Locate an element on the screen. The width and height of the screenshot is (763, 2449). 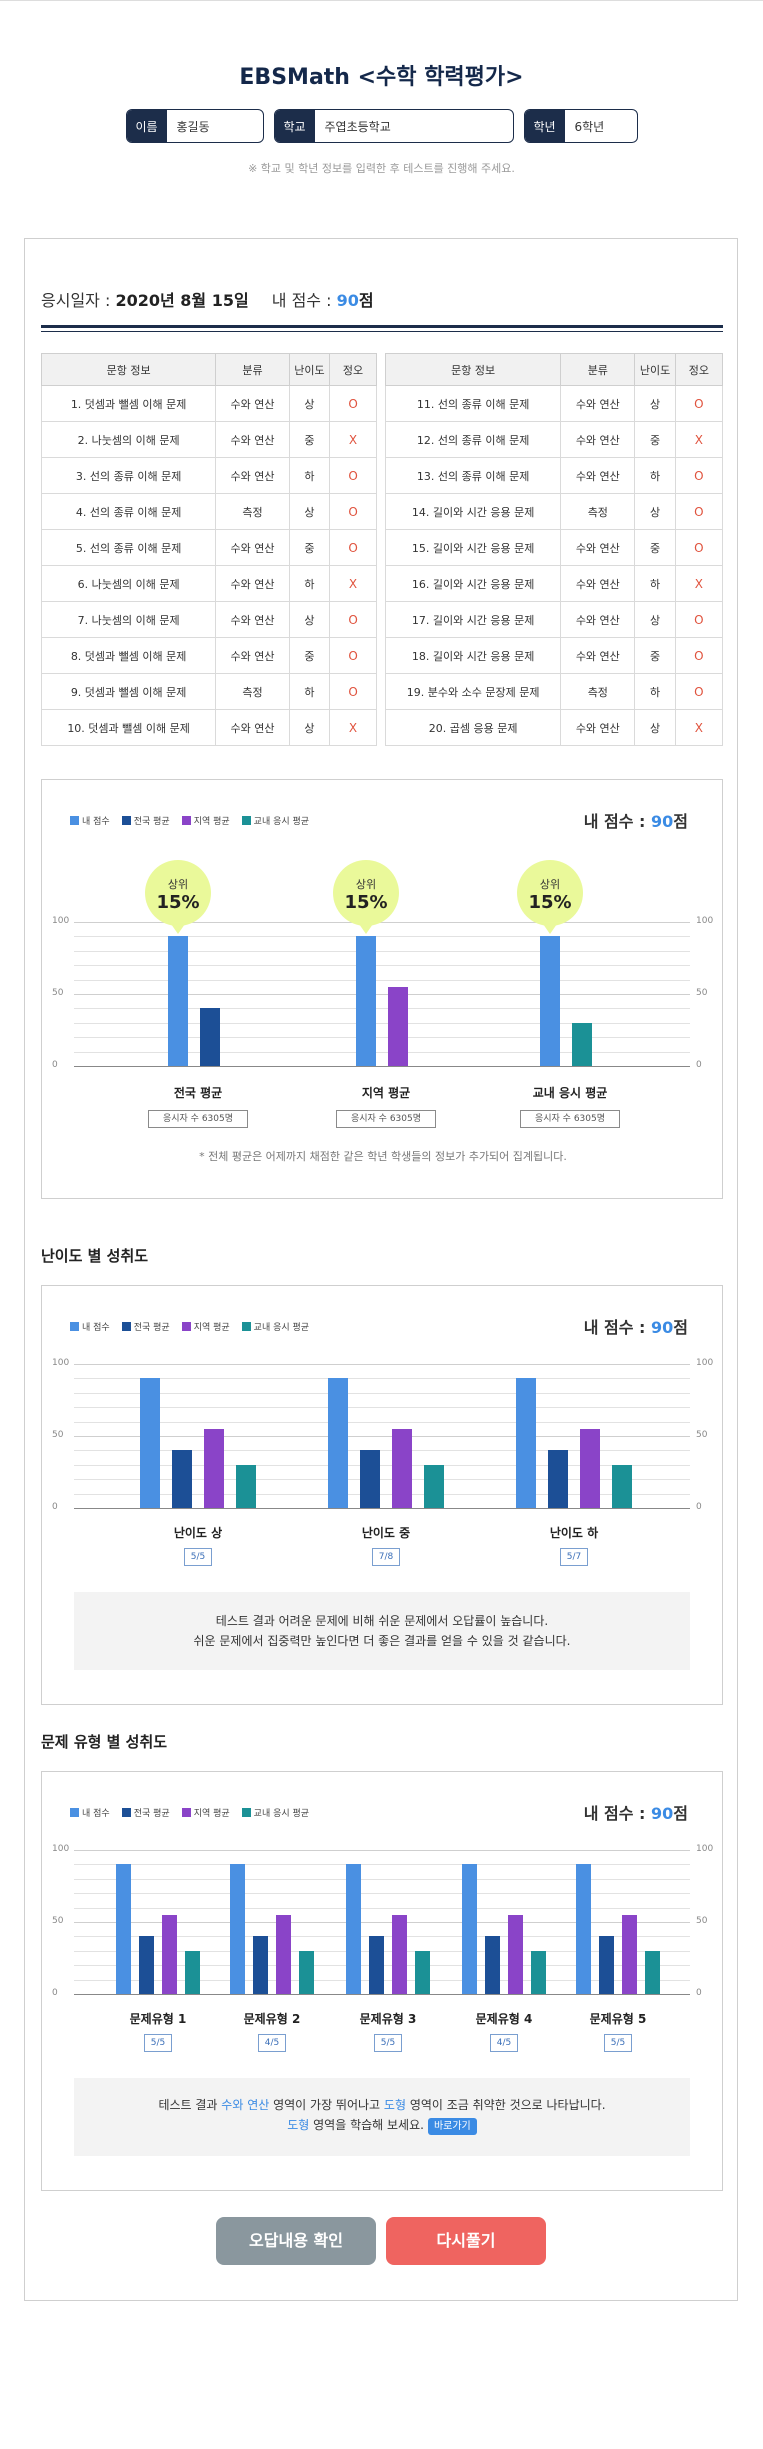
difficulty-section-title: 난이도 별 성취도 is located at coordinates (95, 1256).